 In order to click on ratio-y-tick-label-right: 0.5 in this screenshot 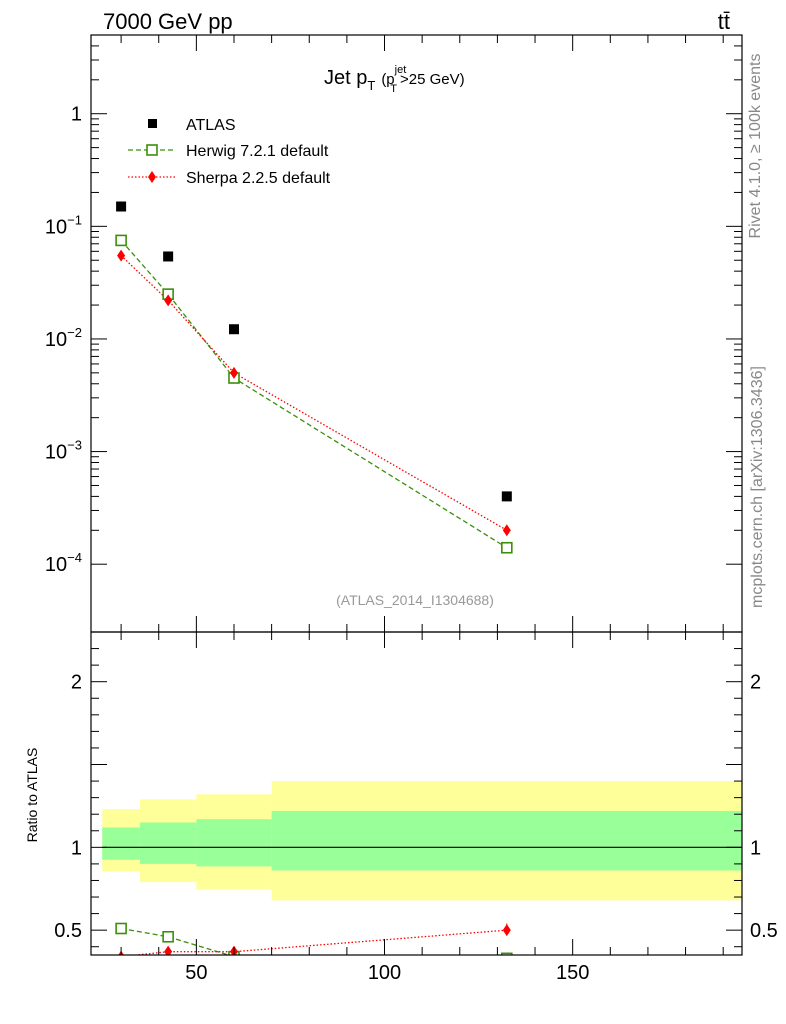, I will do `click(764, 931)`.